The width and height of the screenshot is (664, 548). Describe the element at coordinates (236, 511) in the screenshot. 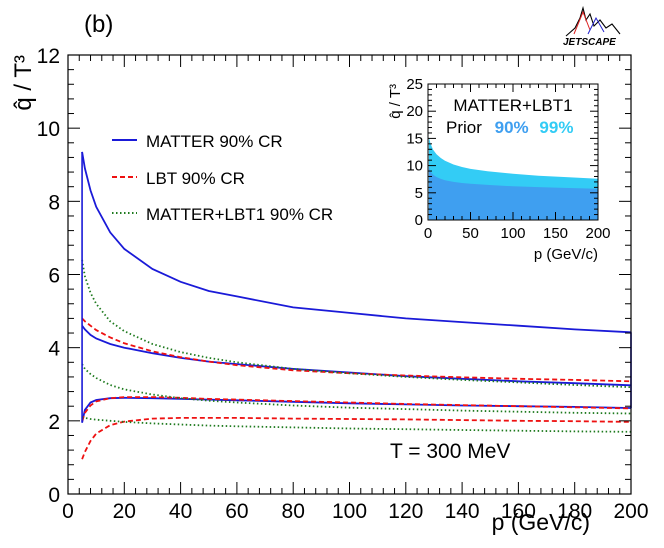

I see `x-tick-label-3: 60` at that location.